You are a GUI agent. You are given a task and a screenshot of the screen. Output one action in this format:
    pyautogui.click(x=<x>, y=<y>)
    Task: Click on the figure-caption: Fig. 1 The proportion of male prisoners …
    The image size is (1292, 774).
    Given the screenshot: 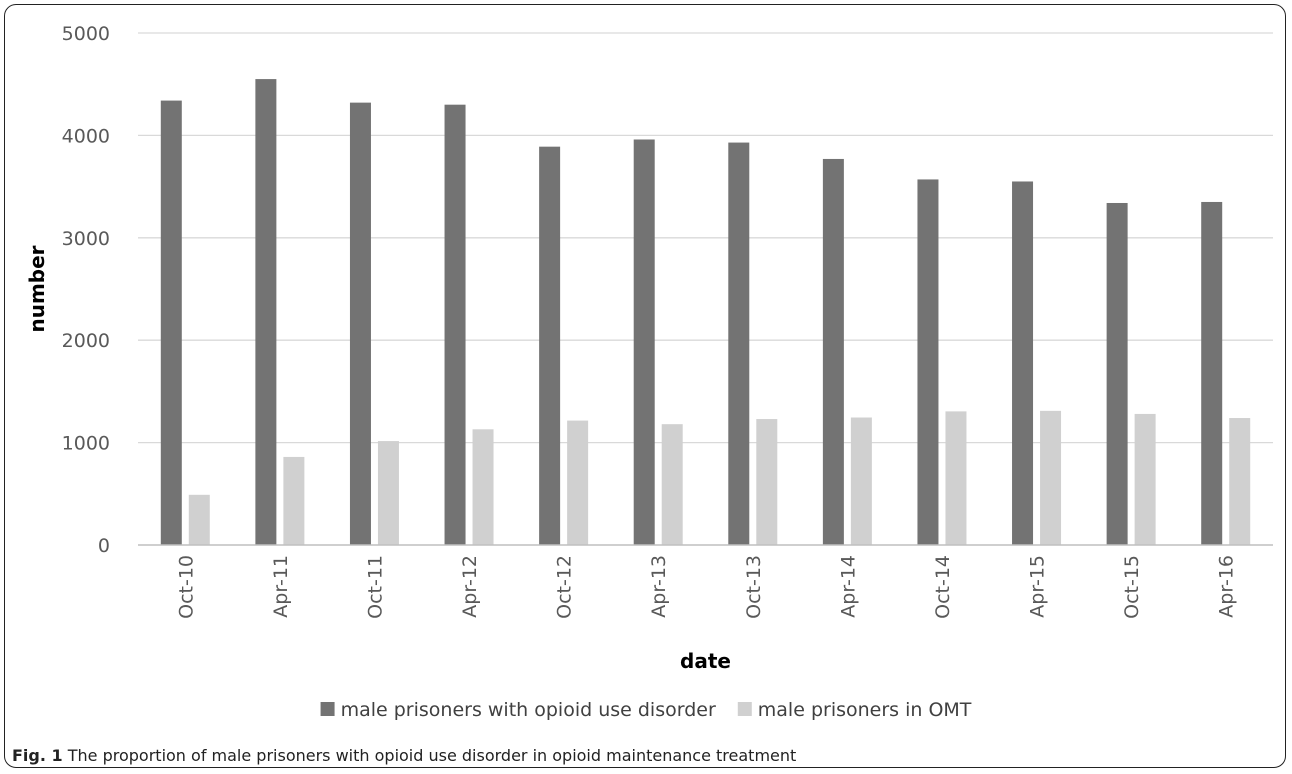 What is the action you would take?
    pyautogui.click(x=404, y=755)
    